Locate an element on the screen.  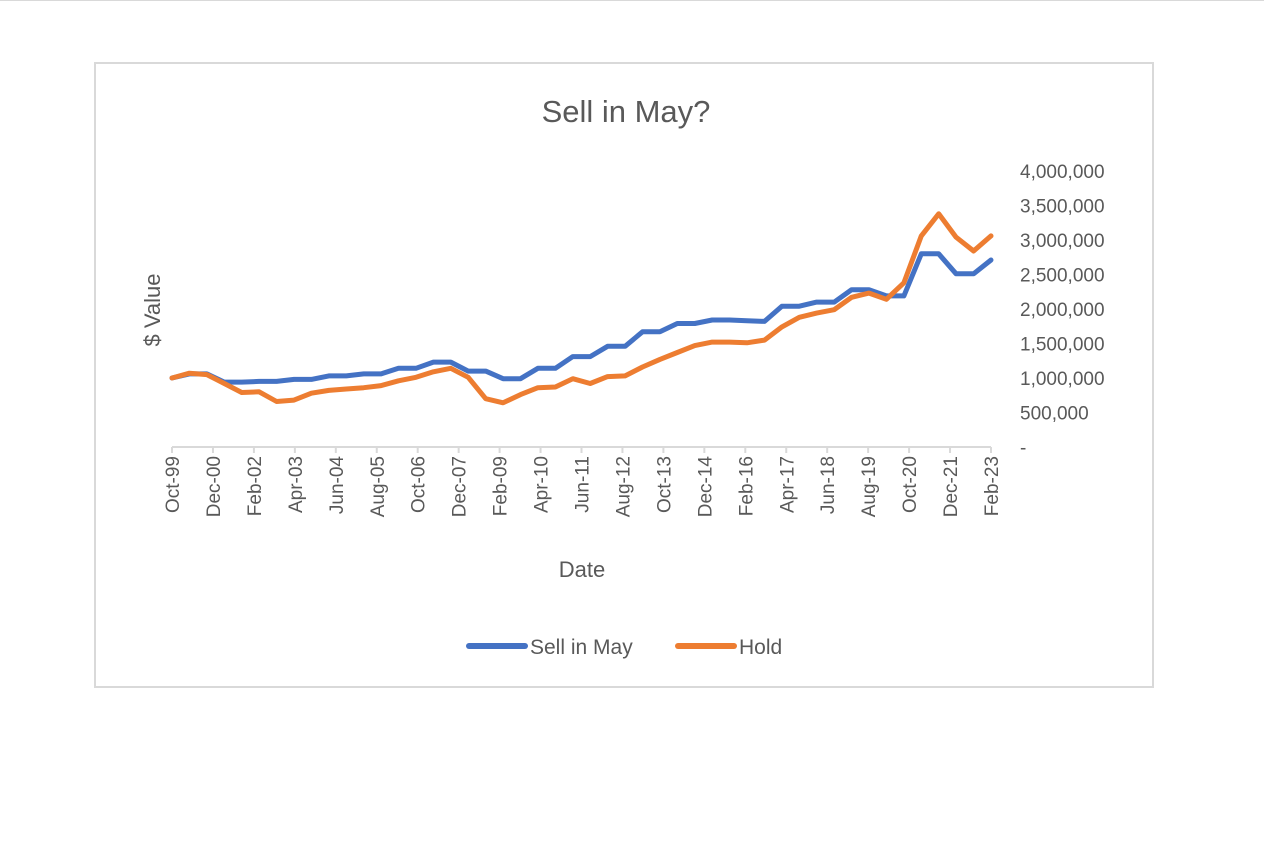
x-tick-label: Aug-12 is located at coordinates (623, 486).